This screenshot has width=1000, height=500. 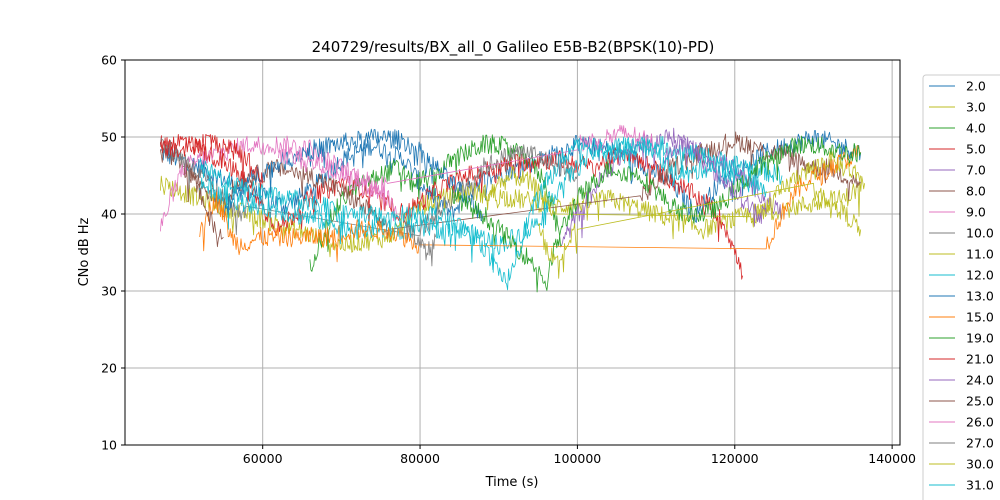 I want to click on legend-entry: 19.0, so click(x=961, y=338).